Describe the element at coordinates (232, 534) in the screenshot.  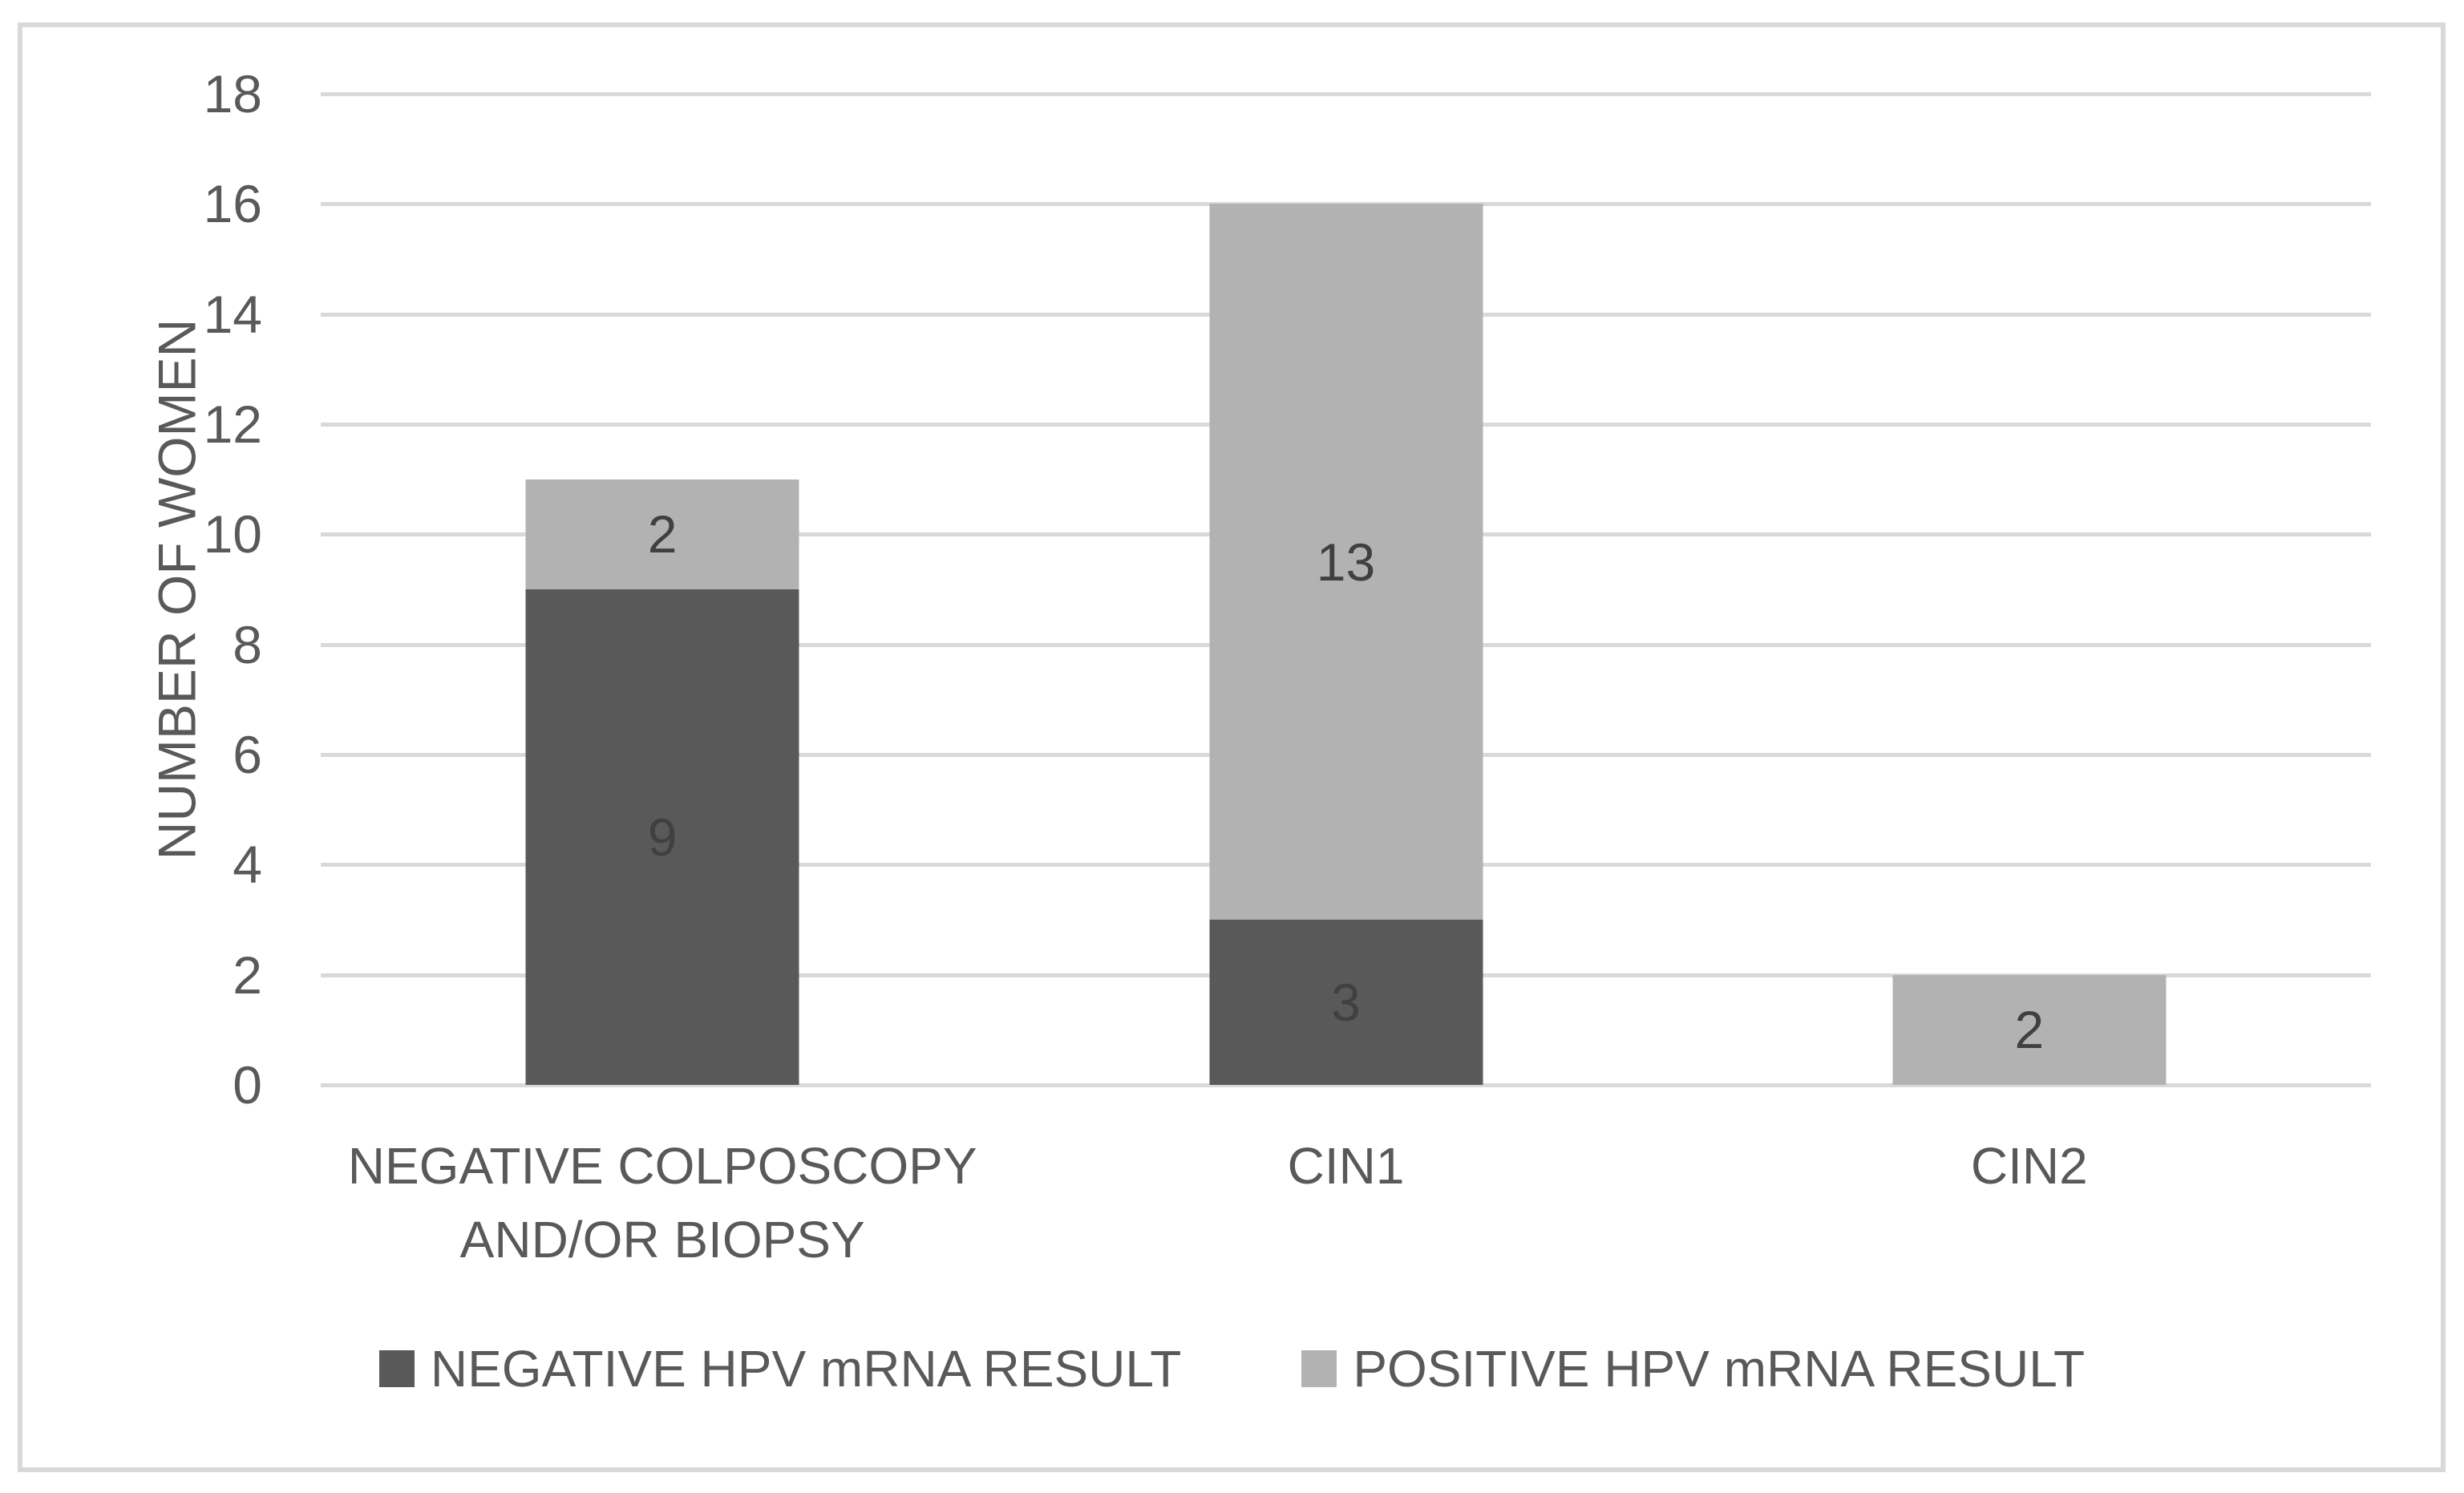
I see `y-tick-label: 10` at that location.